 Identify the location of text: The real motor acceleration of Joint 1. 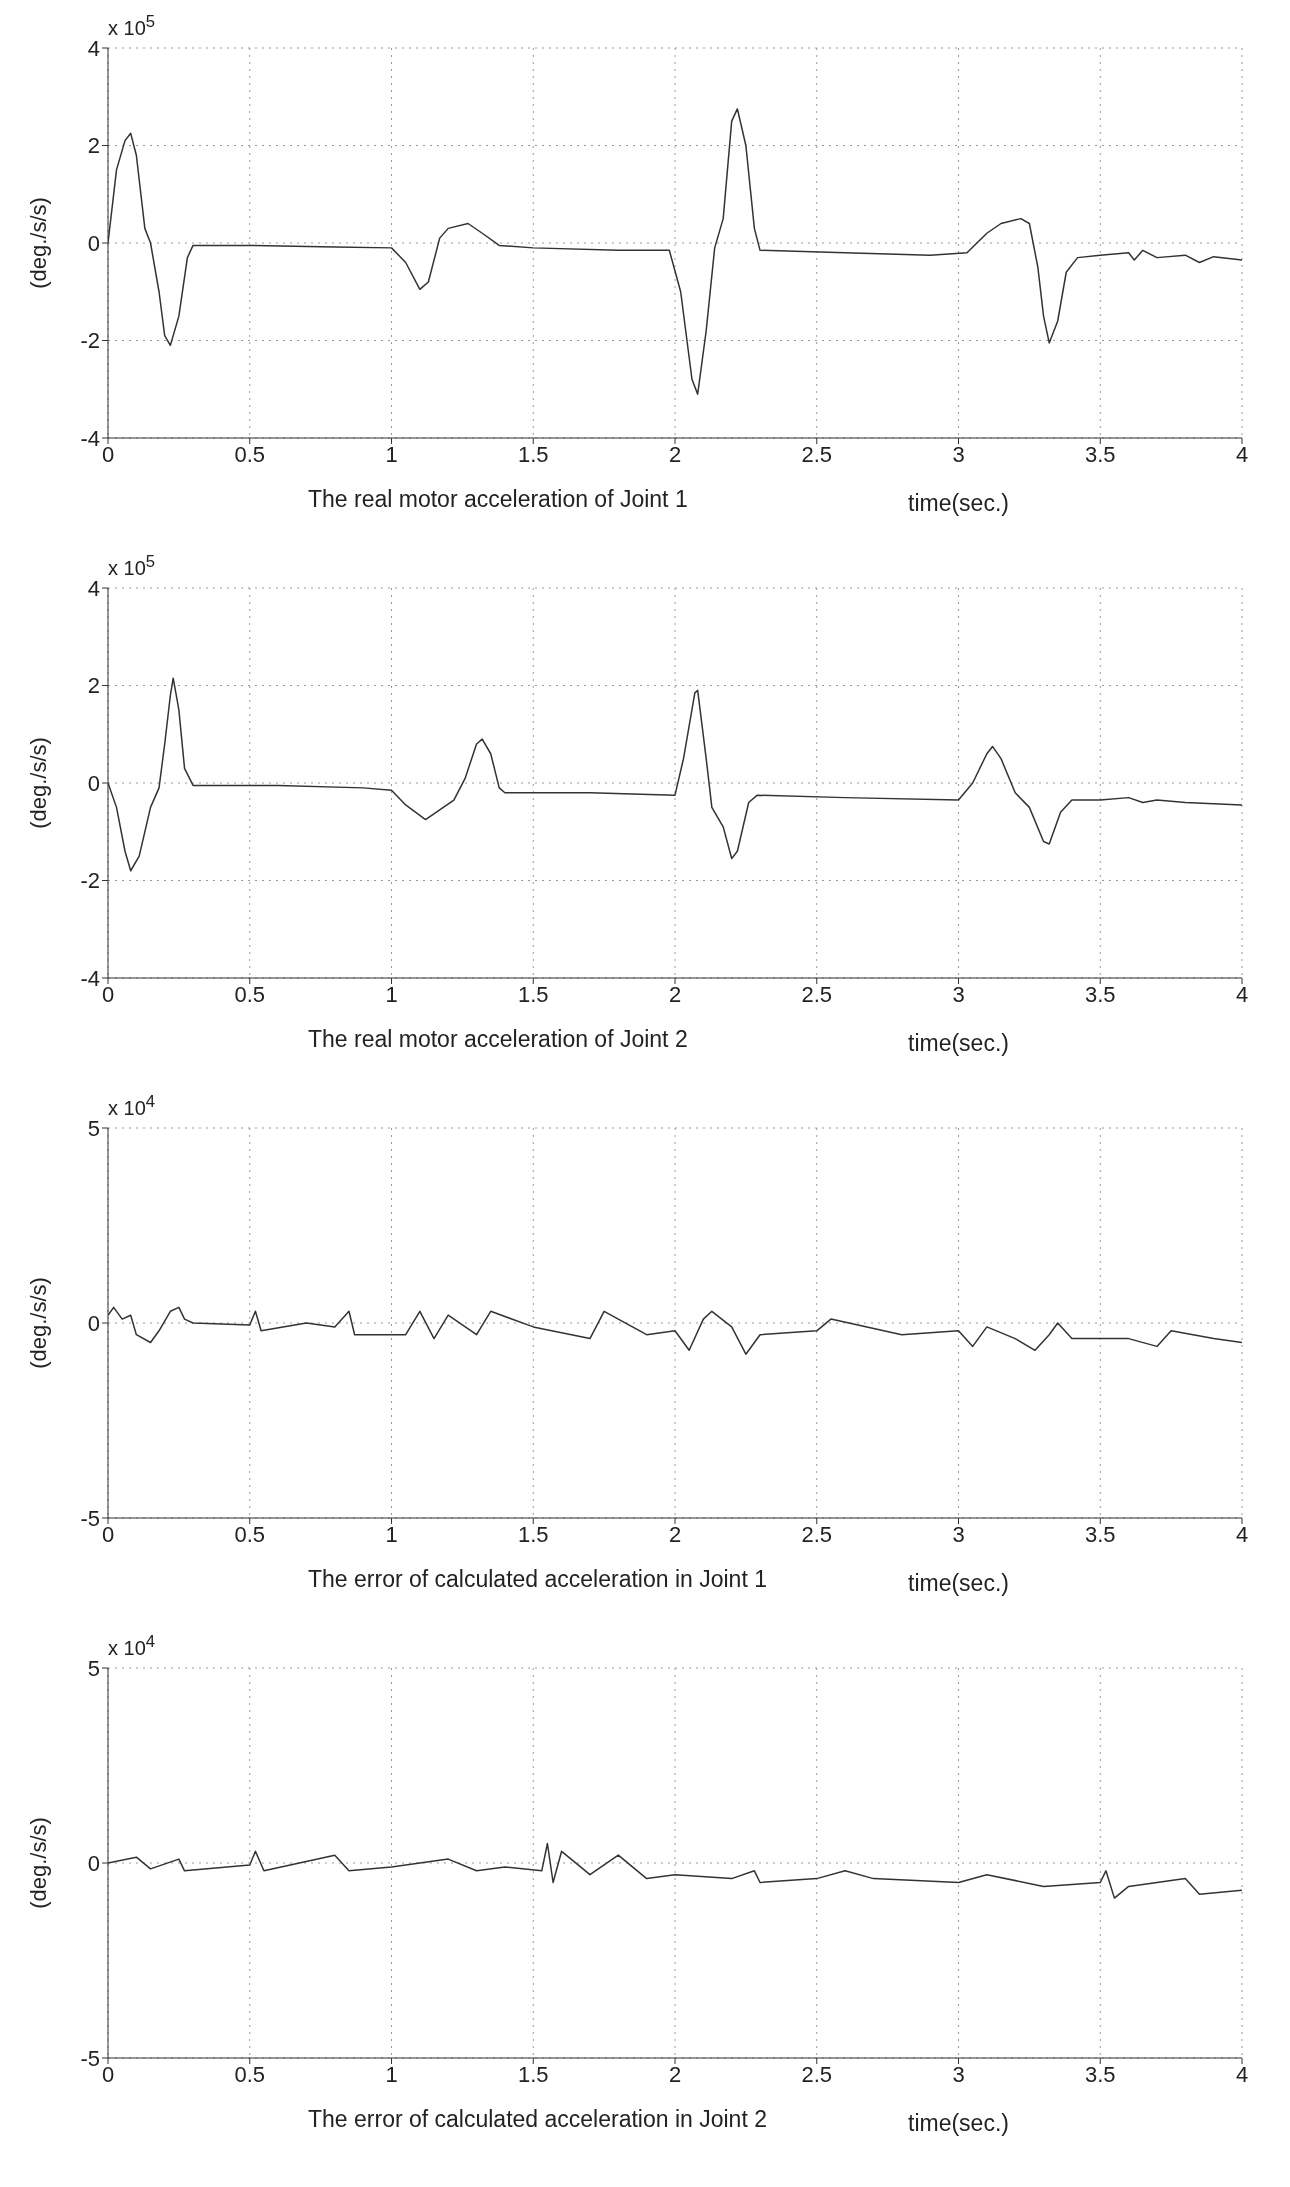
(498, 499).